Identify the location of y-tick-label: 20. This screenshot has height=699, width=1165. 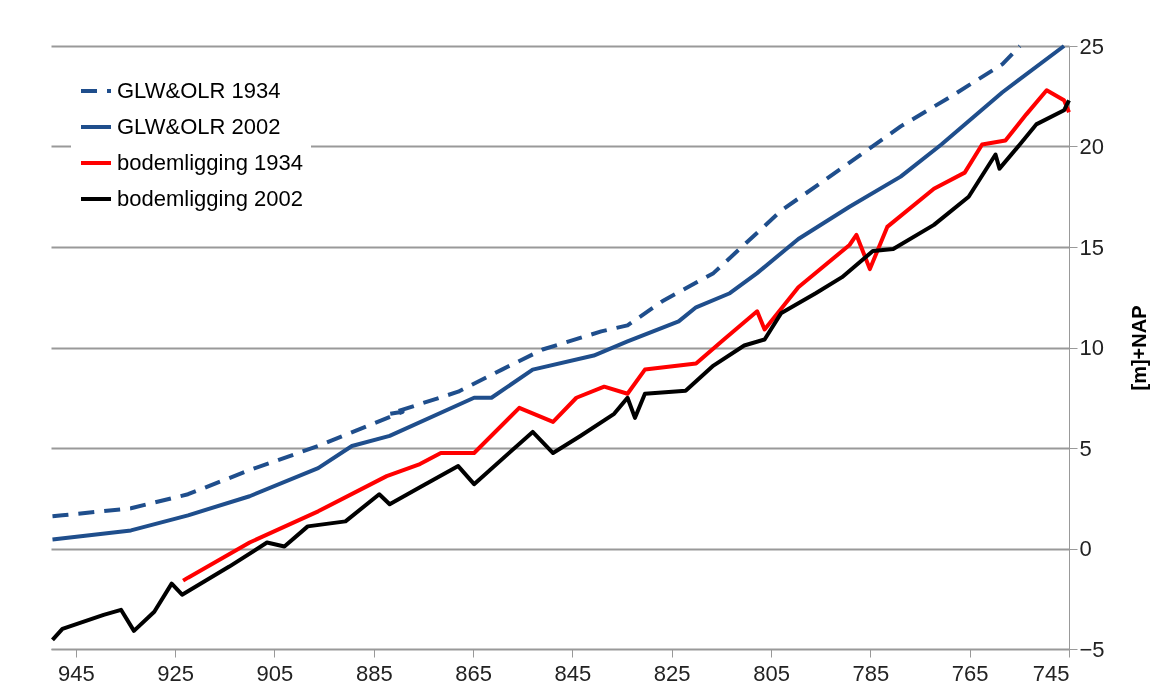
(1091, 146).